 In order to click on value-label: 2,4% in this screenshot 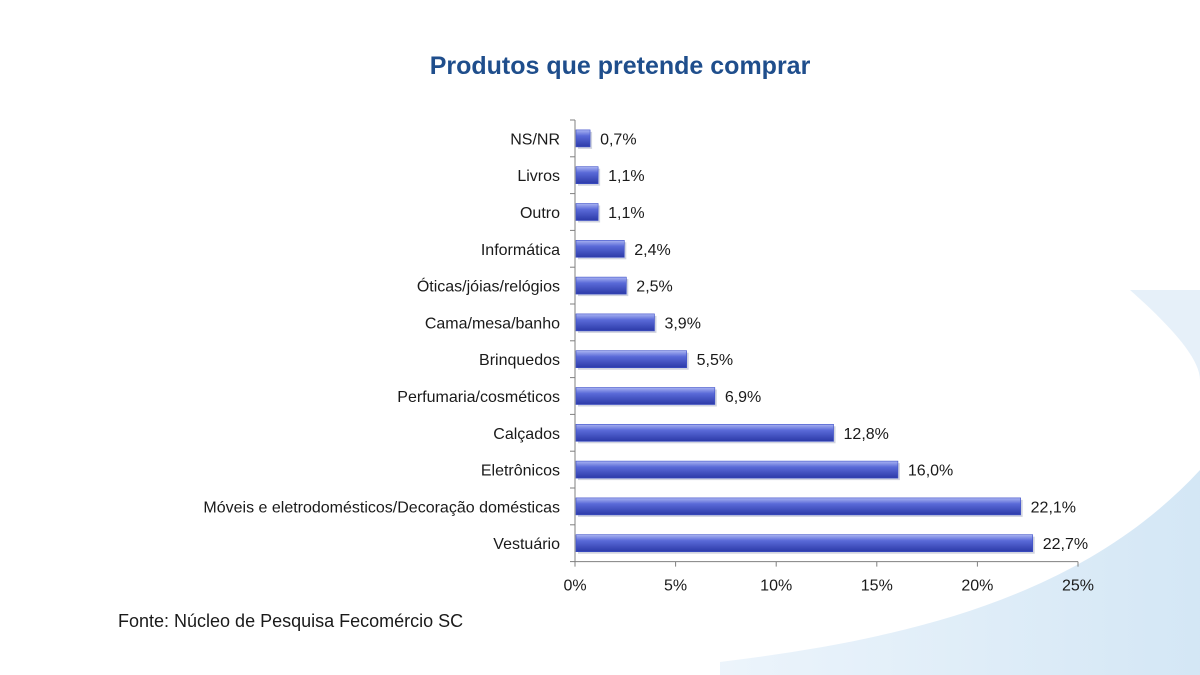, I will do `click(652, 250)`.